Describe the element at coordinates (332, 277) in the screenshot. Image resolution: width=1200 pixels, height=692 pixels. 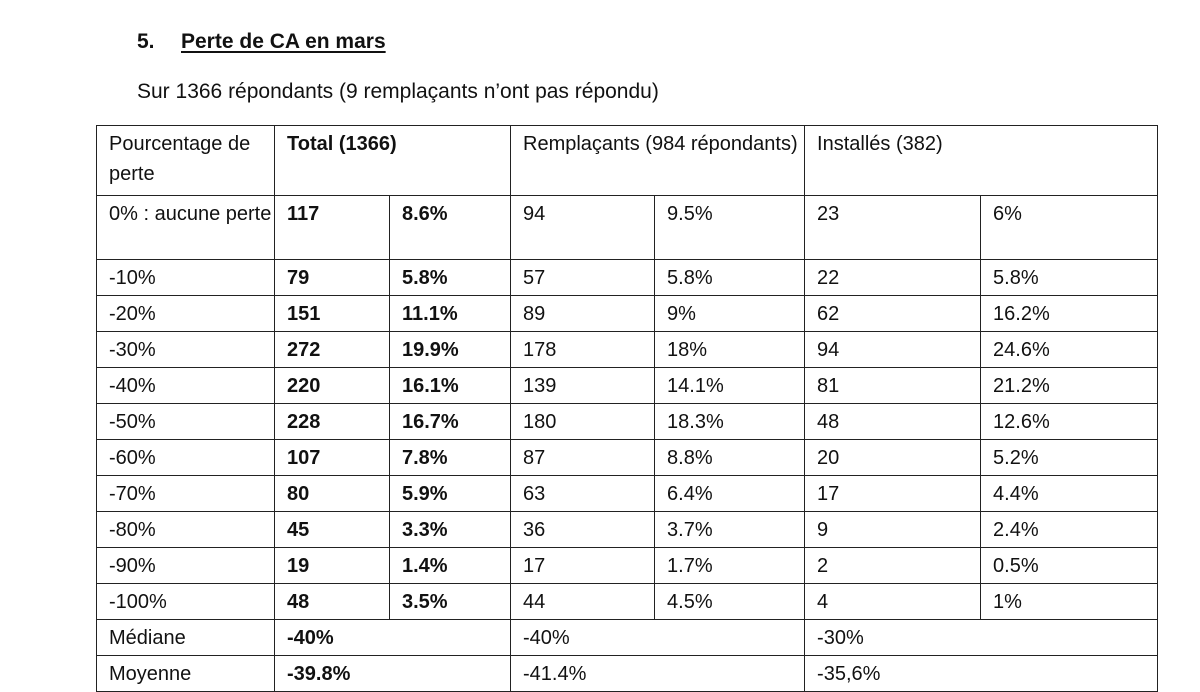
I see `total-count-cell: 79` at that location.